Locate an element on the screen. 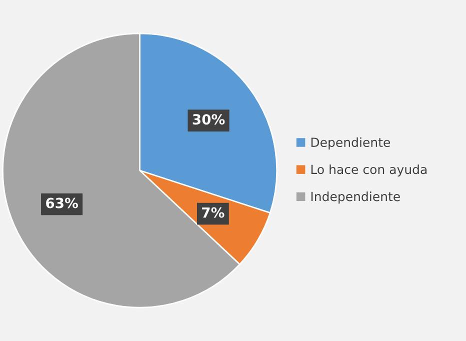  data-label: 30% is located at coordinates (208, 119).